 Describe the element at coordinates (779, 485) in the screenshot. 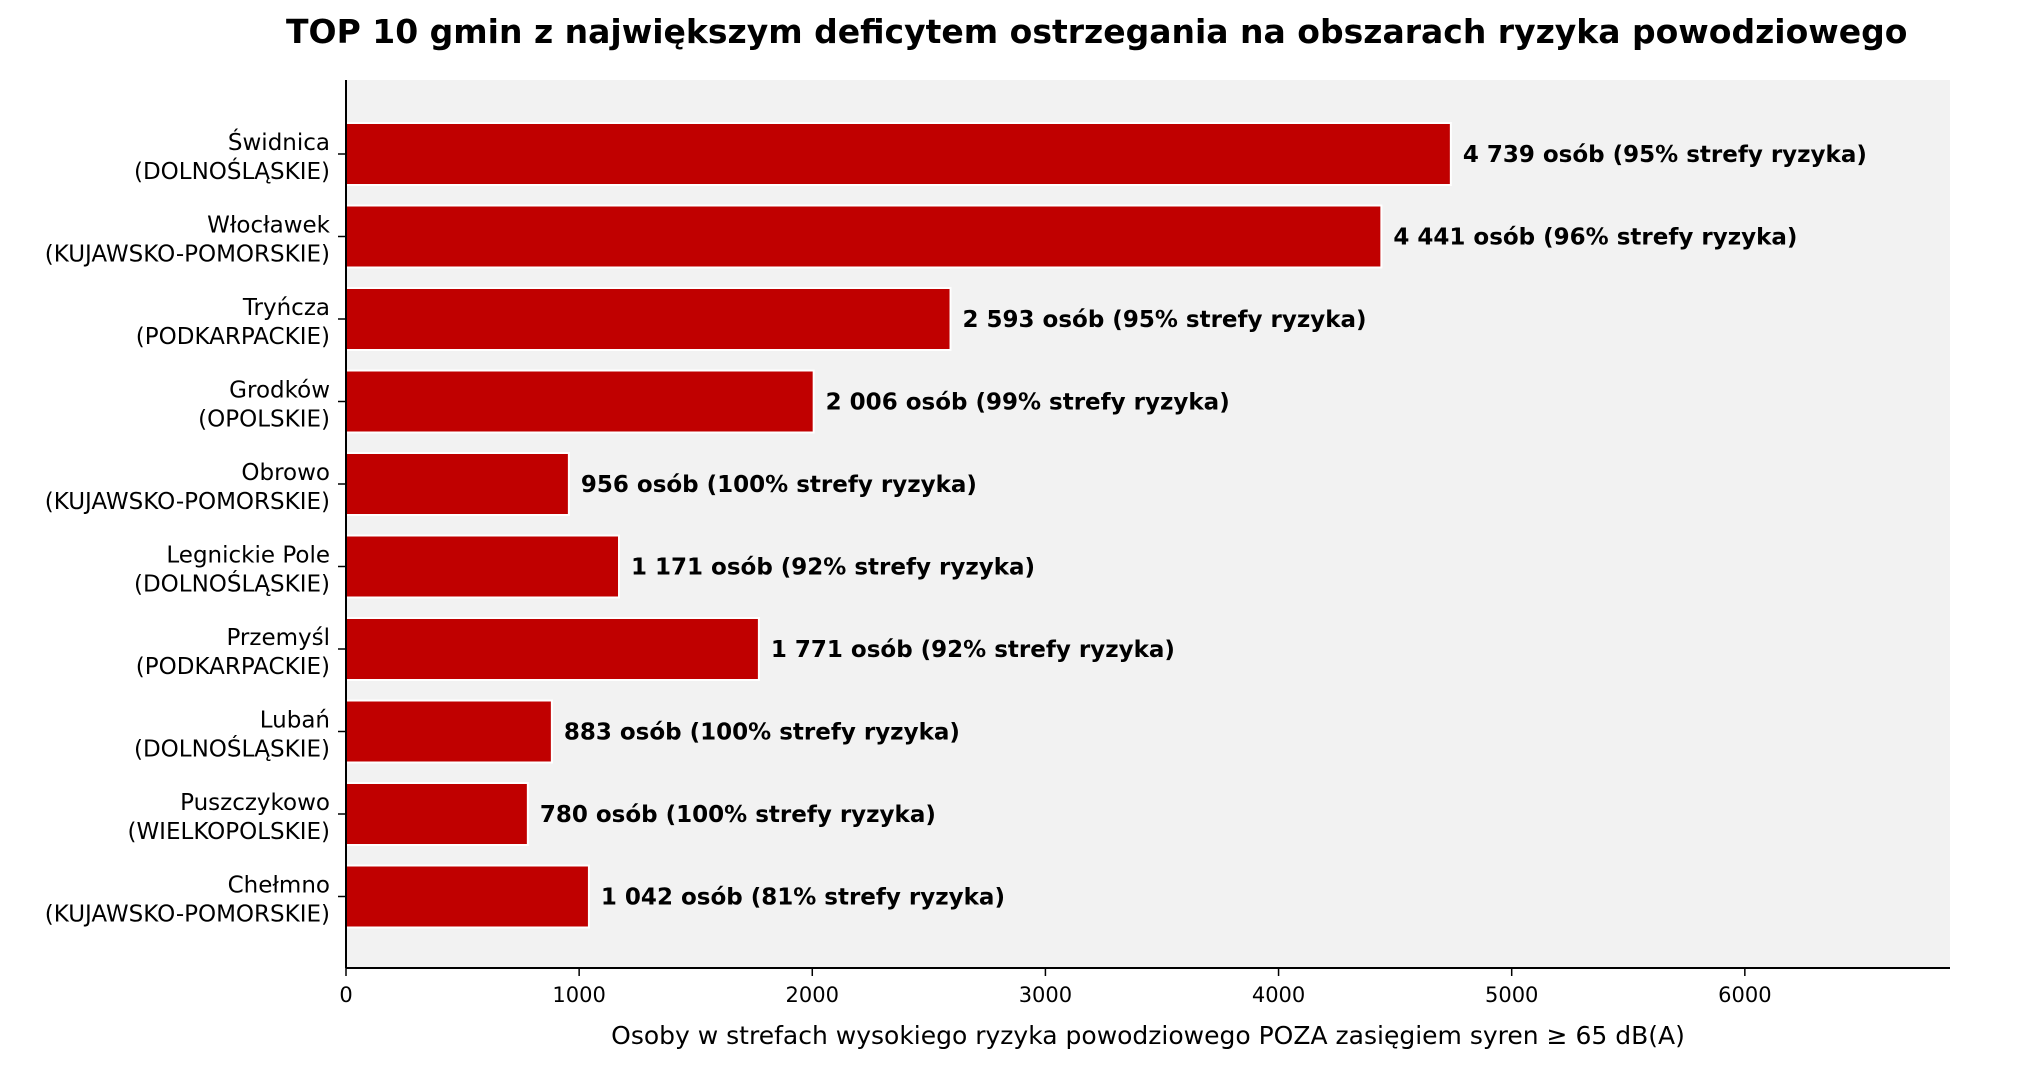

I see `data-label: 956 osób (100% strefy ryzyka)` at that location.